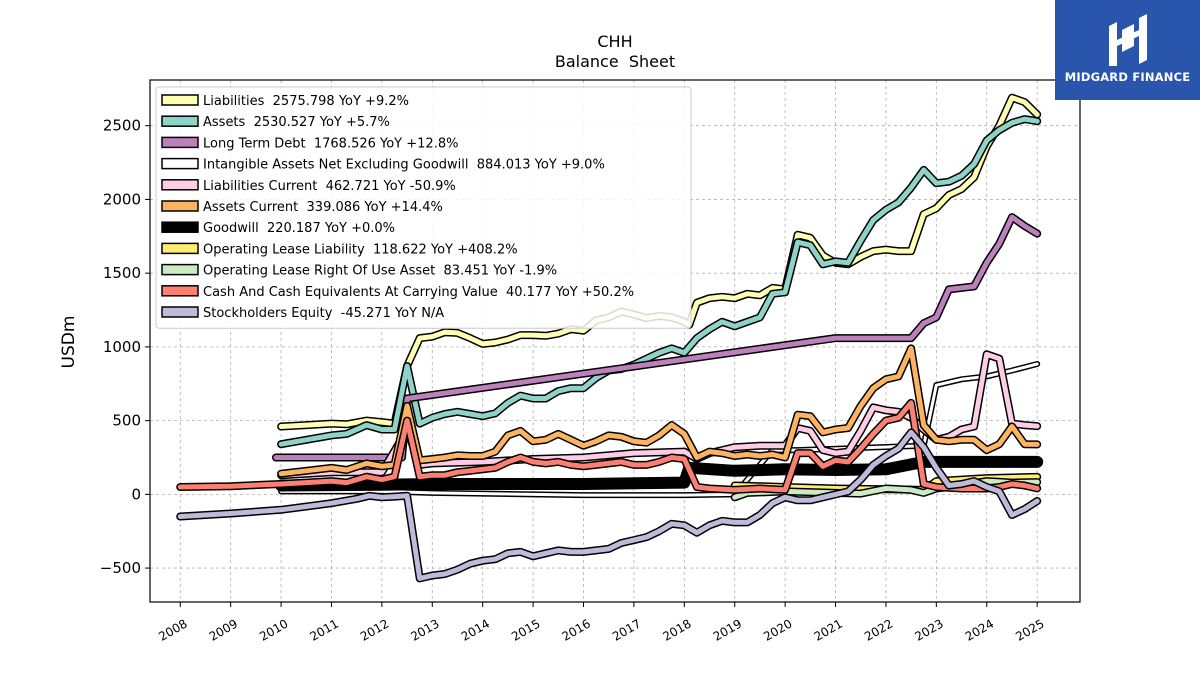  Describe the element at coordinates (120, 568) in the screenshot. I see `y-tick-label: −500` at that location.